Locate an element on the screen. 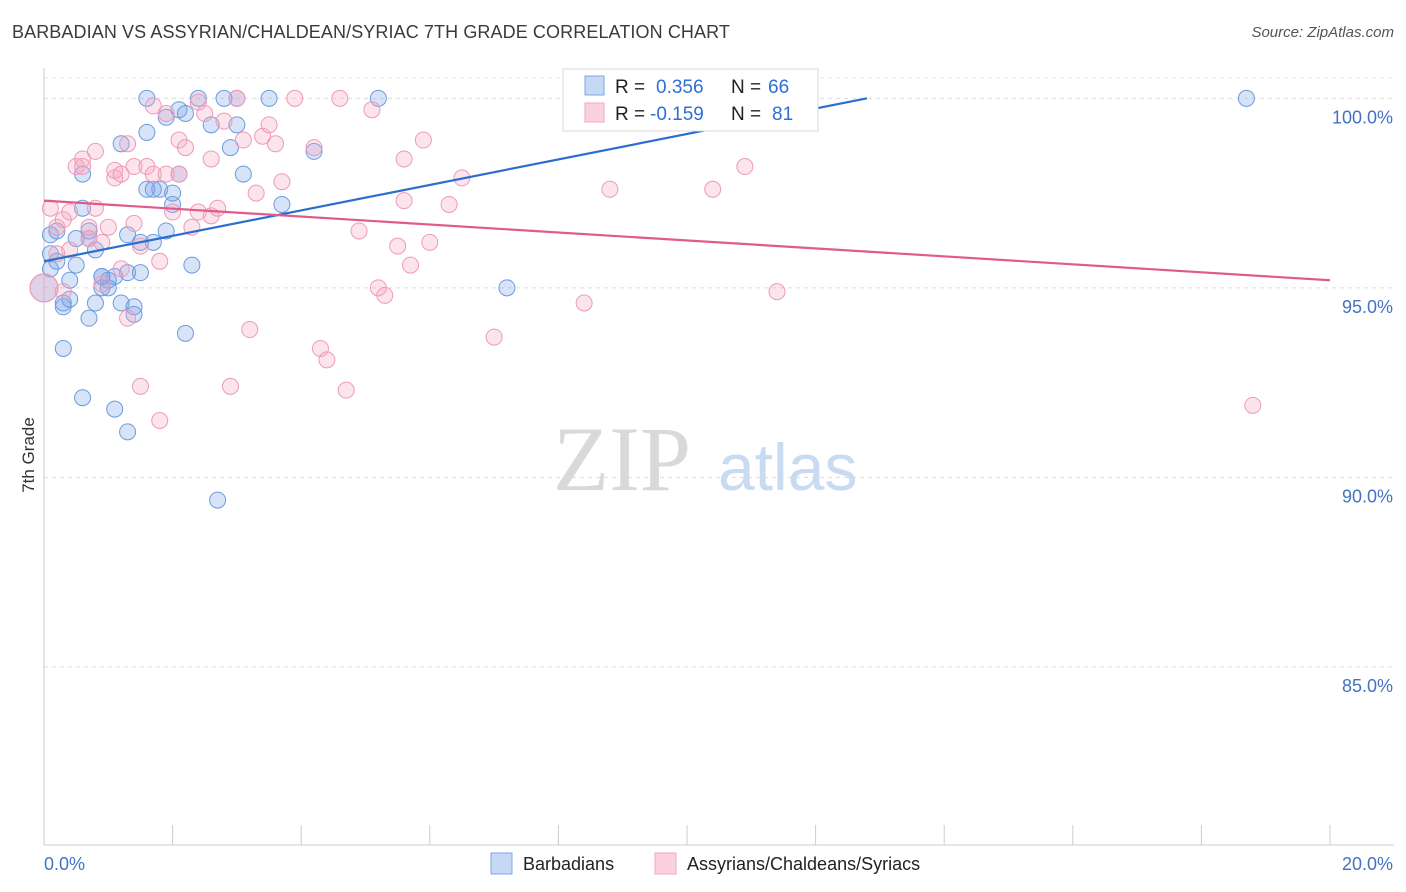 This screenshot has width=1406, height=892. x-tick-label-1: 20.0% is located at coordinates (1367, 864).